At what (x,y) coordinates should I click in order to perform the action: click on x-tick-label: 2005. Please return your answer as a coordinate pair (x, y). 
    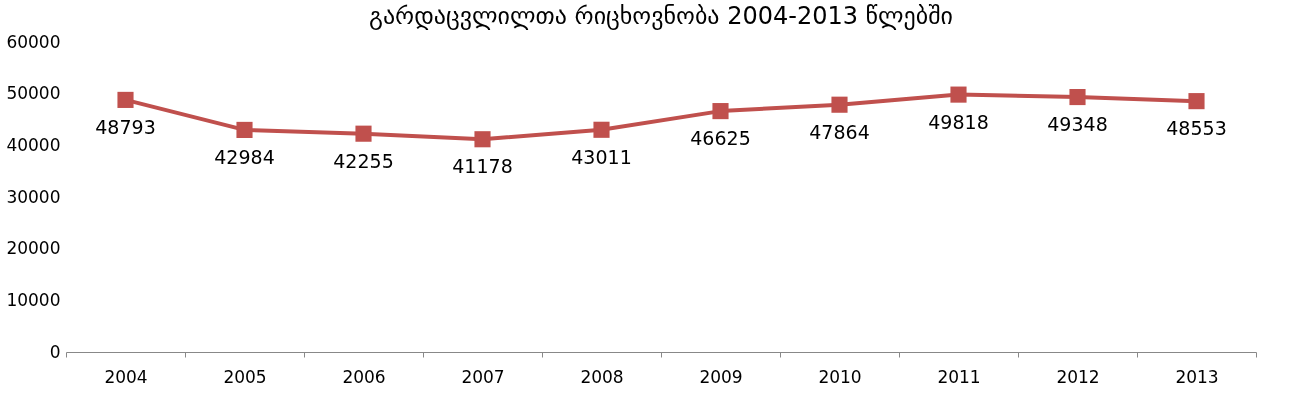
    Looking at the image, I should click on (245, 376).